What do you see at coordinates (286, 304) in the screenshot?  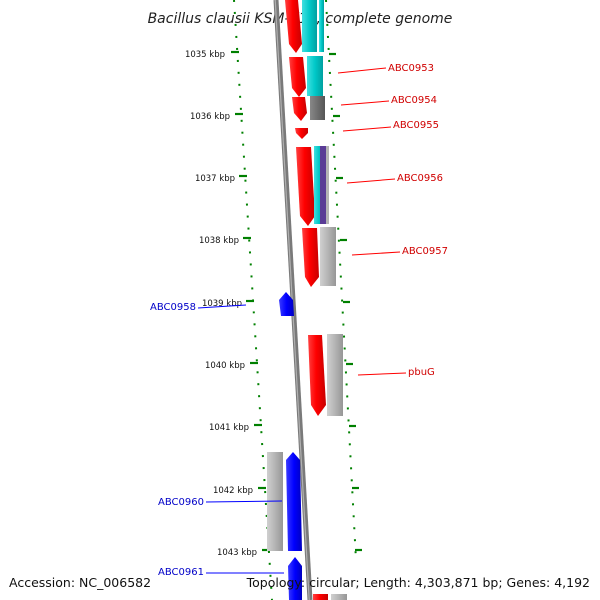 I see `gene-arrow-ABC0958` at bounding box center [286, 304].